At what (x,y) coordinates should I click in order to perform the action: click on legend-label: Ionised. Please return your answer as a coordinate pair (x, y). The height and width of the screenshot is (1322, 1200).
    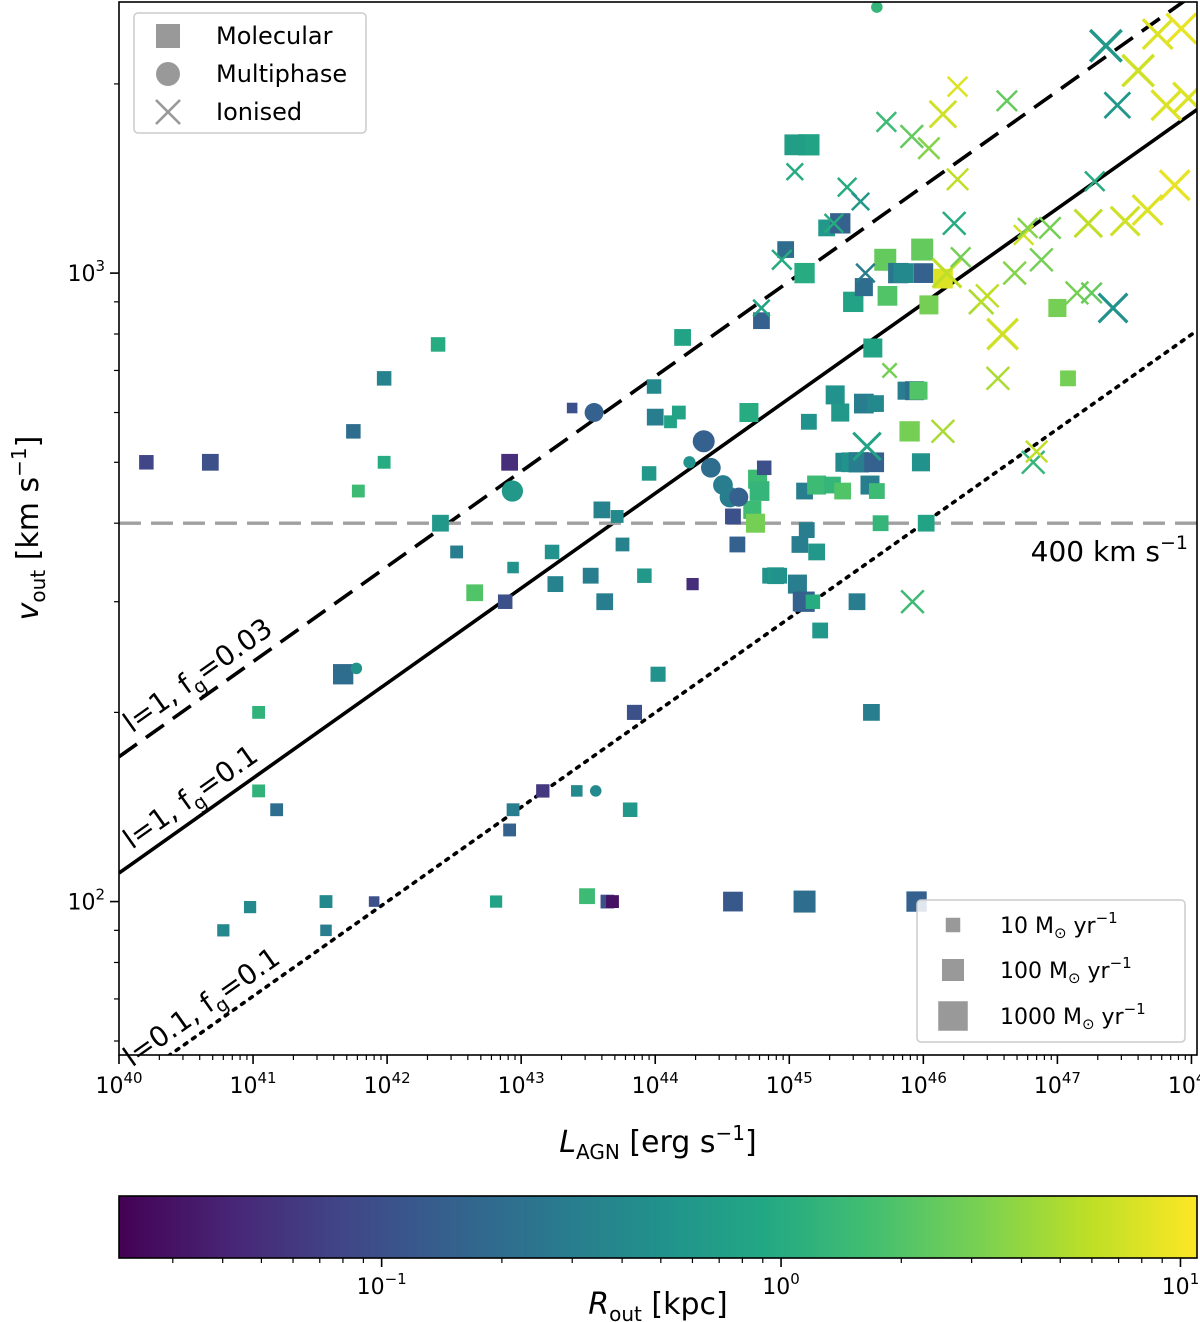
    Looking at the image, I should click on (259, 112).